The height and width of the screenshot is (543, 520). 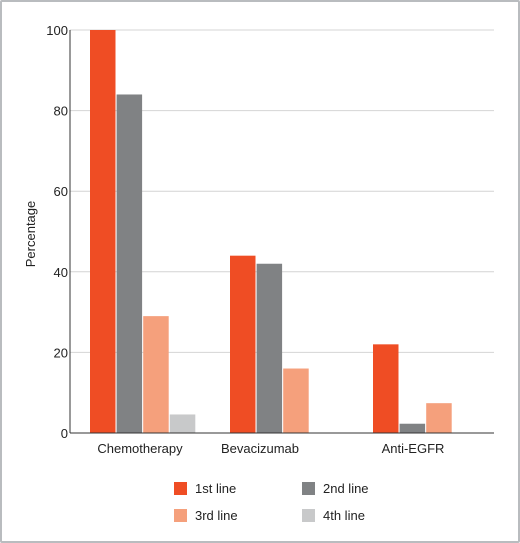 I want to click on y-tick-label: 100, so click(x=57, y=30).